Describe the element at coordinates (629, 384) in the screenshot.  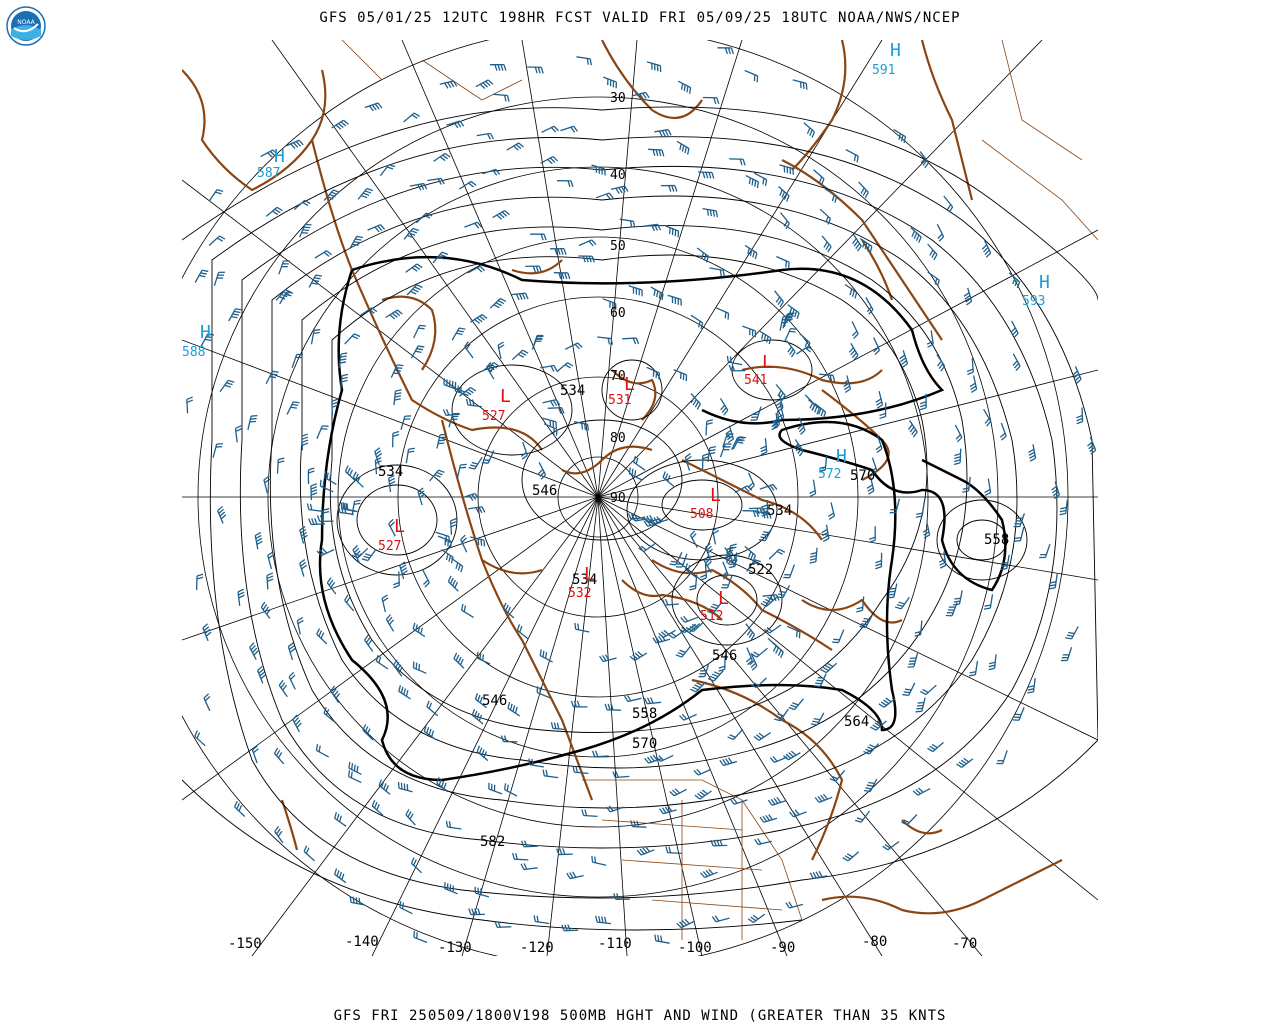
I see `svg-text: L` at that location.